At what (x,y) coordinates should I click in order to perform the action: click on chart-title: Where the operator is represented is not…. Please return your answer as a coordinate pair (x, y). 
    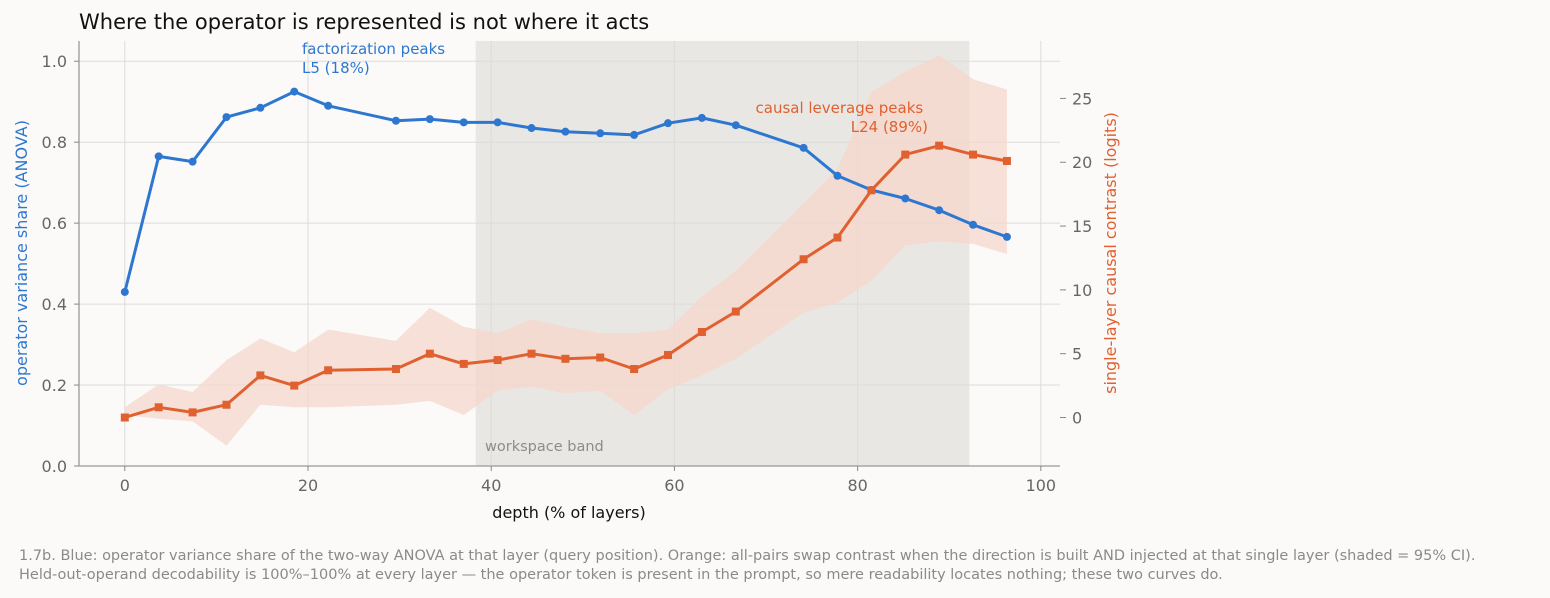
    Looking at the image, I should click on (364, 22).